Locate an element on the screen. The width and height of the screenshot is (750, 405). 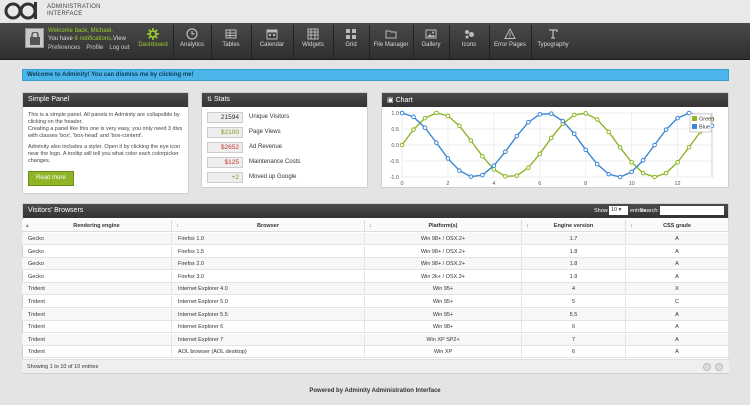
table-footer: Showing 1 to 10 of 10 entries is located at coordinates (375, 366).